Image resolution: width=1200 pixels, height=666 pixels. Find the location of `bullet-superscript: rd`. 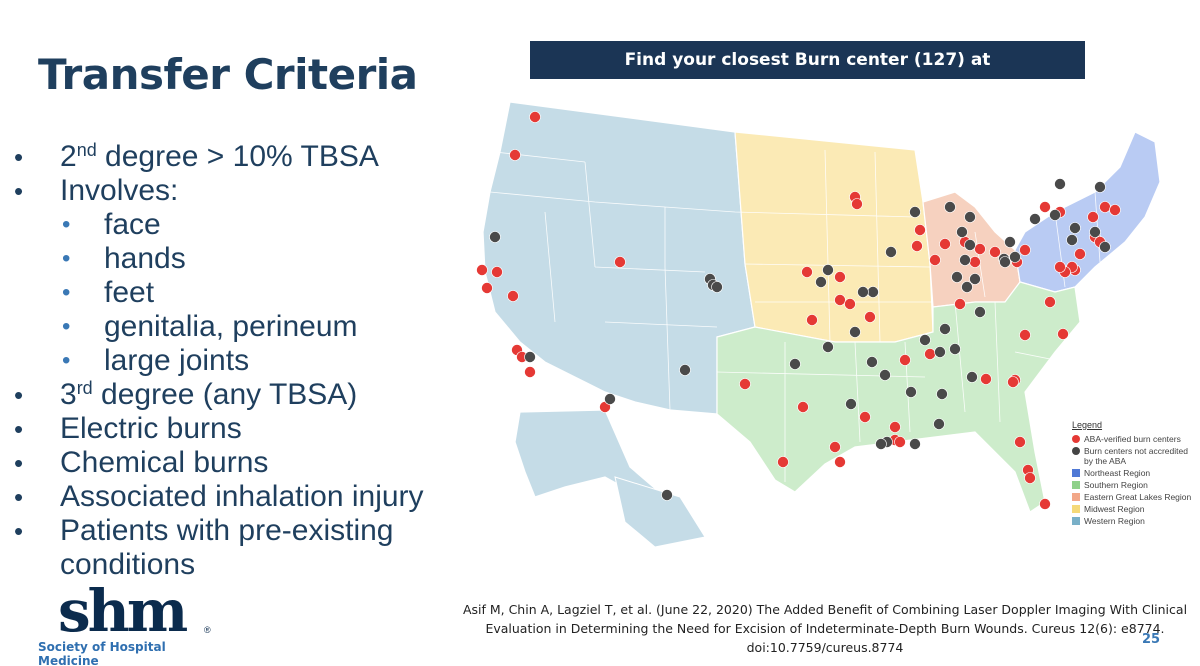

bullet-superscript: rd is located at coordinates (84, 388).